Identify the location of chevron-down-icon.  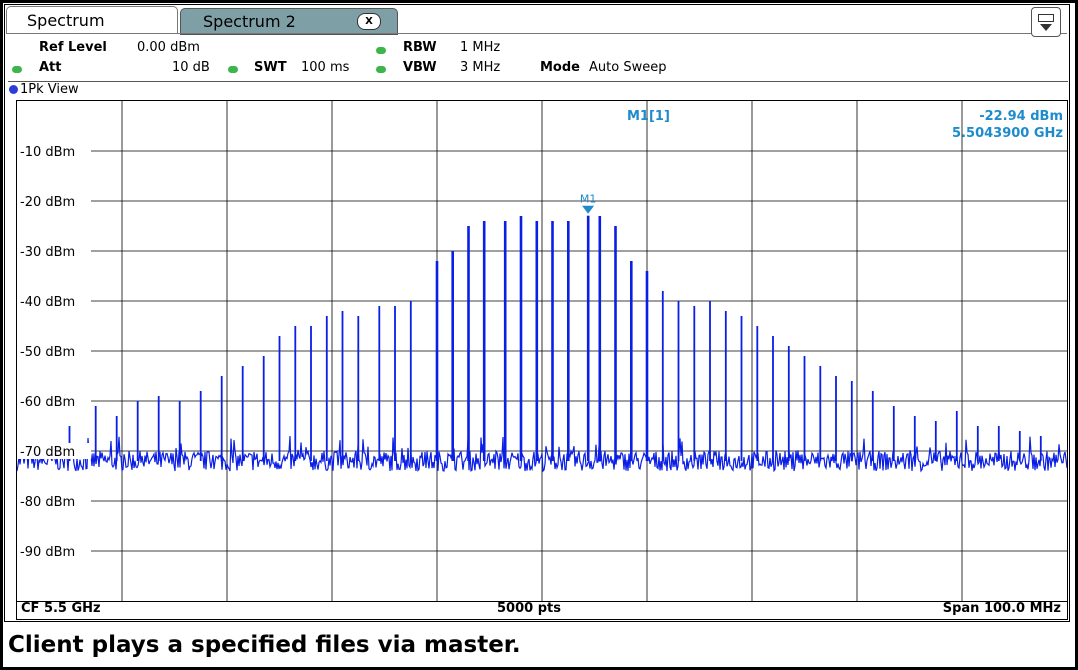
(1046, 27).